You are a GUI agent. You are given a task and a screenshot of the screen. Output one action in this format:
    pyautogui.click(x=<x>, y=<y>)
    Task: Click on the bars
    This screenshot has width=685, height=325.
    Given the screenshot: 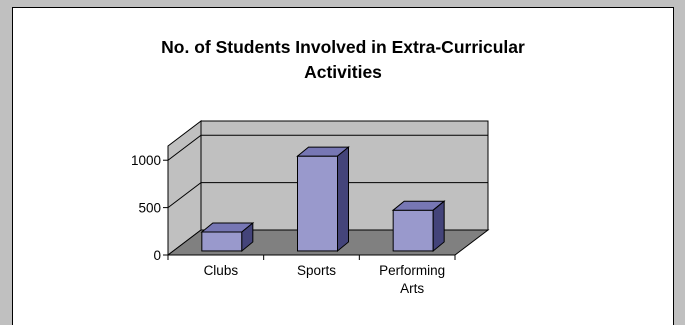 What is the action you would take?
    pyautogui.click(x=323, y=199)
    